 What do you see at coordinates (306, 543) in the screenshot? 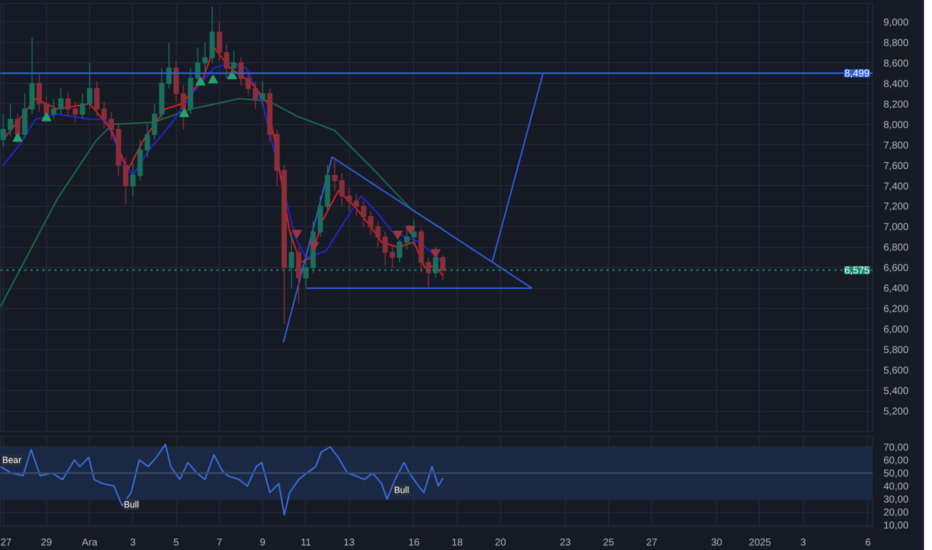
I see `x-tick-label: 11` at bounding box center [306, 543].